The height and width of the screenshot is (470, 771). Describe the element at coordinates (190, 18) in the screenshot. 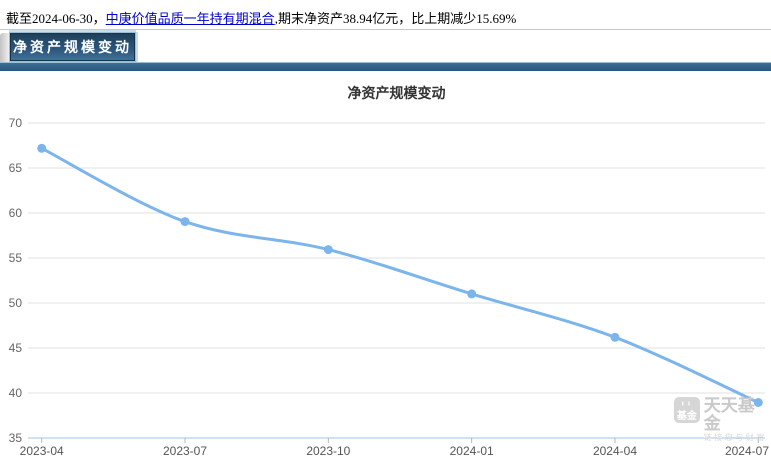

I see `fund-name-link: 中庚价值品质一年持有期混合` at that location.